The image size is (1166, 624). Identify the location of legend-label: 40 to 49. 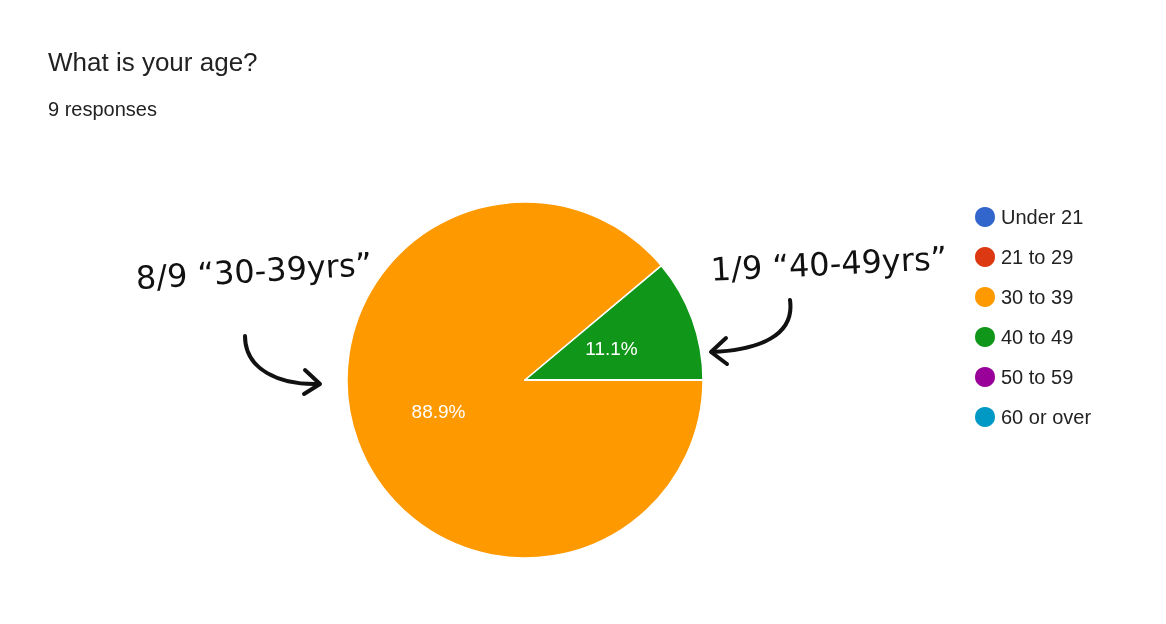
(1037, 337).